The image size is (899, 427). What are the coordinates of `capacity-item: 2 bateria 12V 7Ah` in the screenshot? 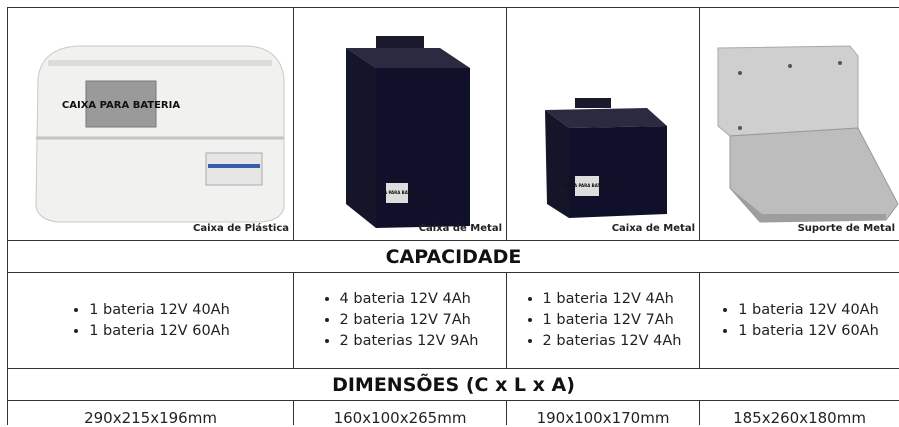 It's located at (409, 320).